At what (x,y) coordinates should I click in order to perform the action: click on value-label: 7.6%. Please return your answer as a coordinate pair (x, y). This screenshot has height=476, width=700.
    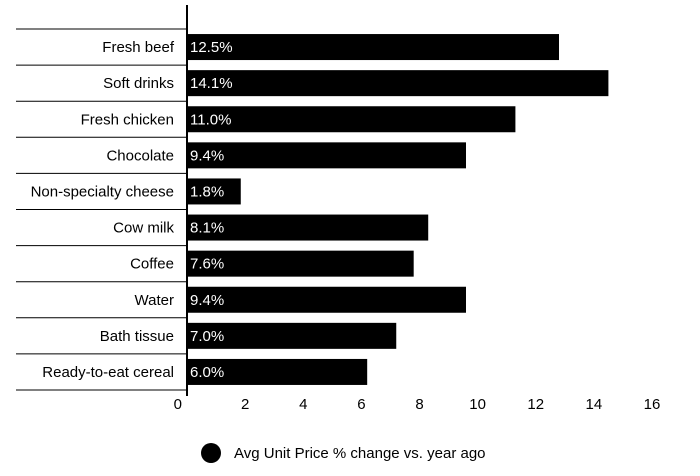
    Looking at the image, I should click on (207, 264).